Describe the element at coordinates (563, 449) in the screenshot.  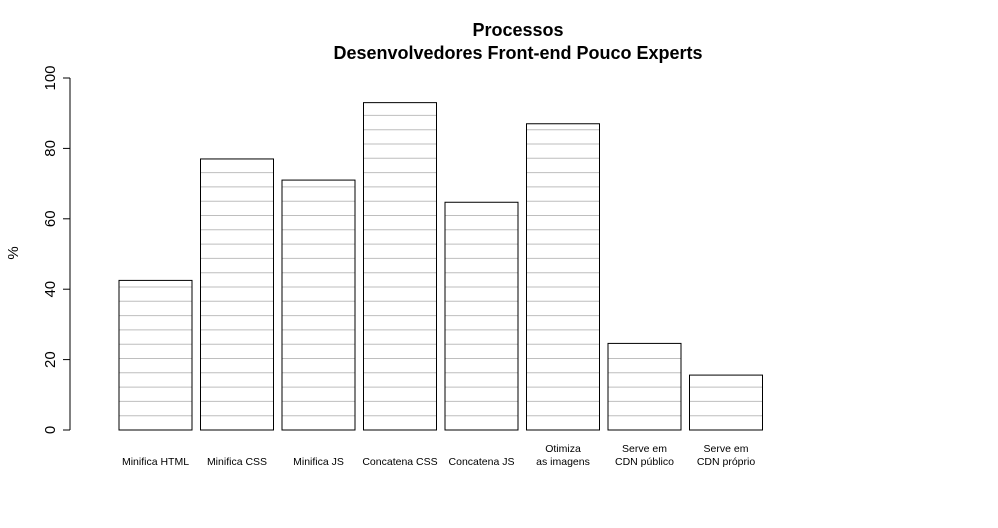
I see `x-category-label: Otimiza` at that location.